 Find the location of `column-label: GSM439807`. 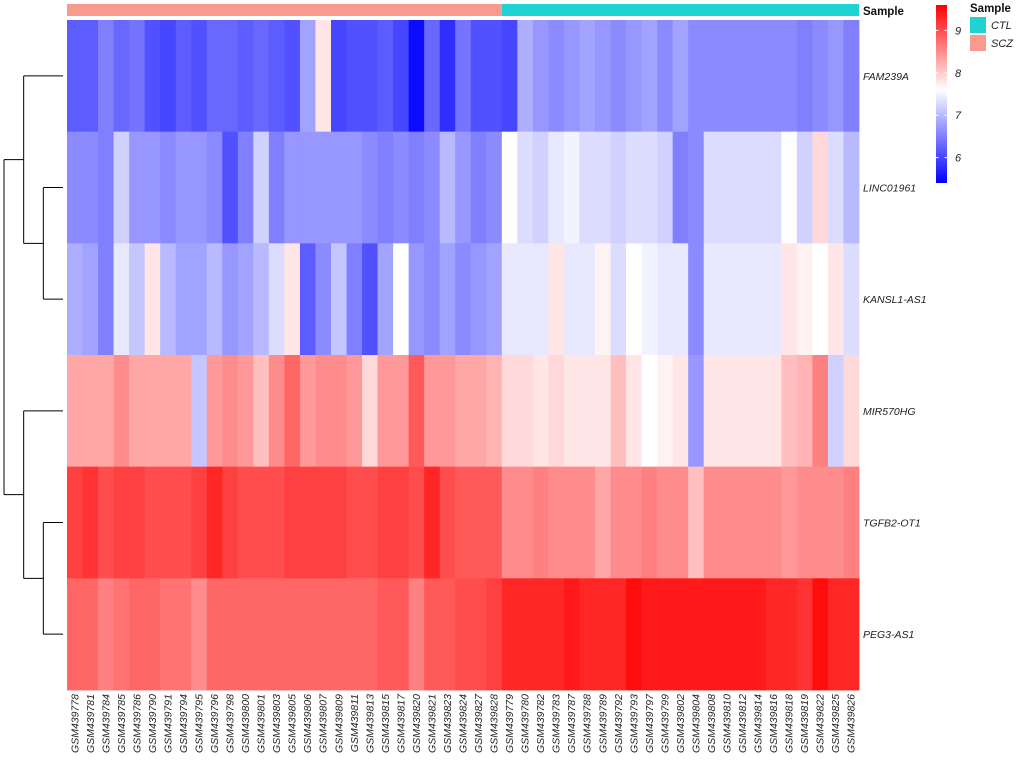

column-label: GSM439807 is located at coordinates (324, 723).